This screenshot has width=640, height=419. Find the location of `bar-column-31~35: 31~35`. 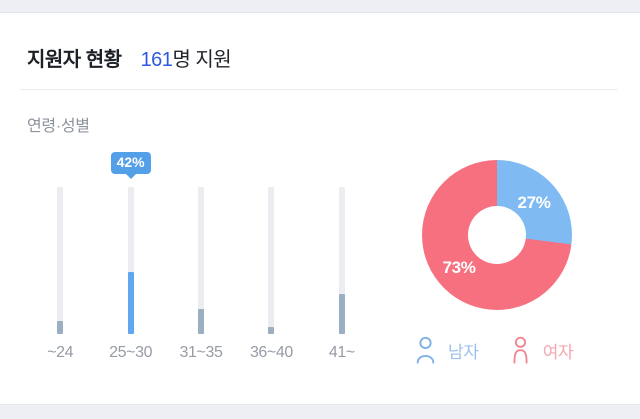

bar-column-31~35: 31~35 is located at coordinates (201, 254).